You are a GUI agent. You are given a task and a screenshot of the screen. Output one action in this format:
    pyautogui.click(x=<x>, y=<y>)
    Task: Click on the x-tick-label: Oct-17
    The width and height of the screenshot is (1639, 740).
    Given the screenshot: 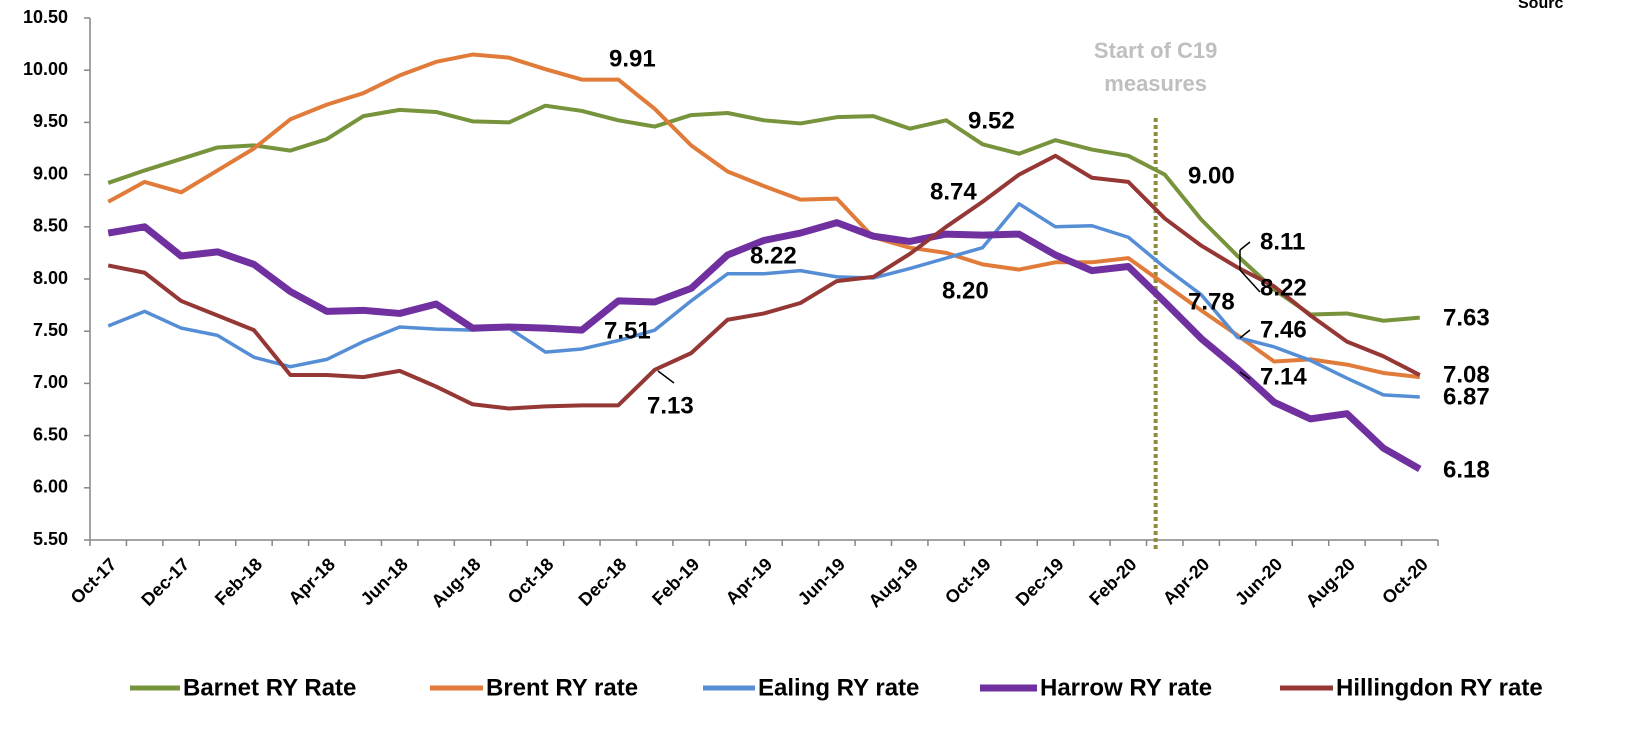 What is the action you would take?
    pyautogui.click(x=94, y=581)
    